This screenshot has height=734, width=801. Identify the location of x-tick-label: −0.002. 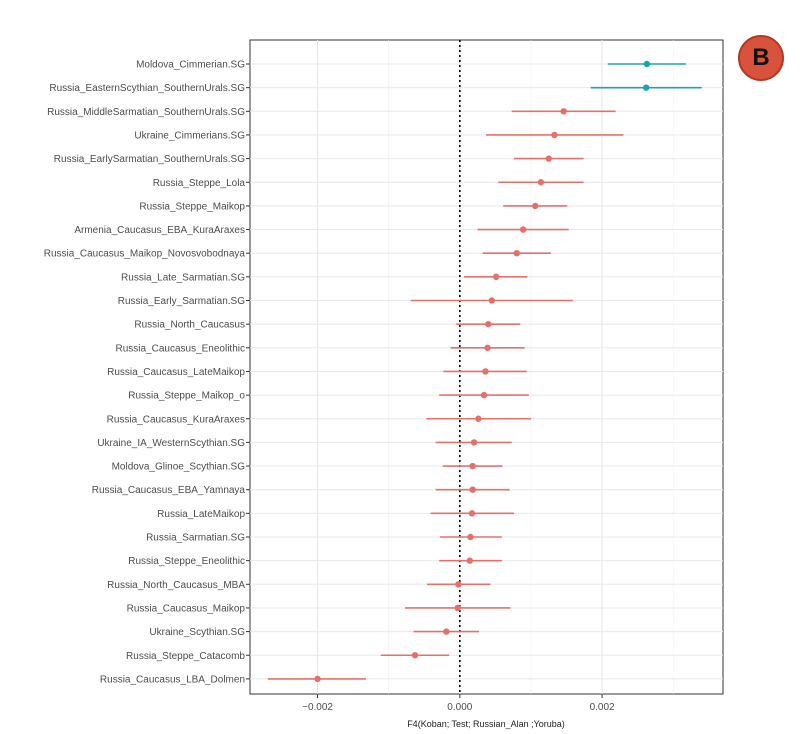
(317, 707).